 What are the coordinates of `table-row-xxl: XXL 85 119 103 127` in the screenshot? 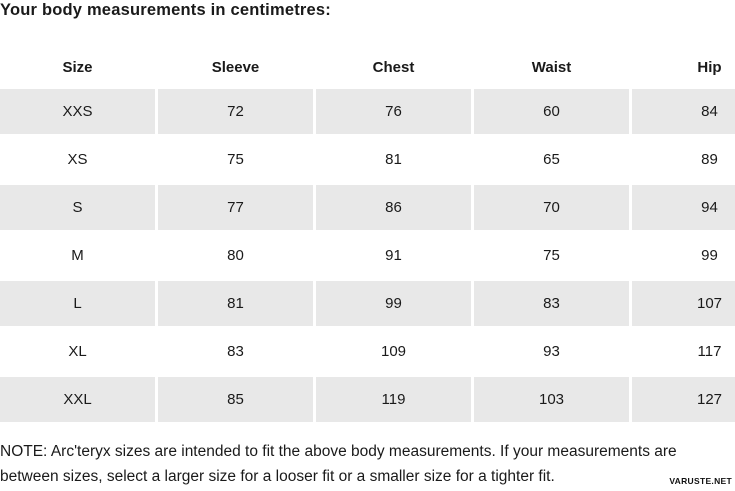 It's located at (367, 399).